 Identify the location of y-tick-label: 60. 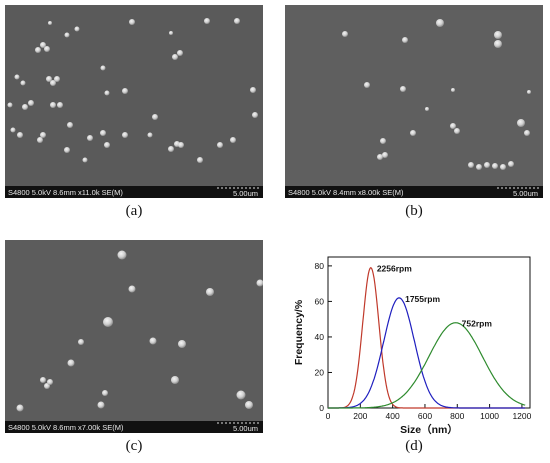
(320, 301).